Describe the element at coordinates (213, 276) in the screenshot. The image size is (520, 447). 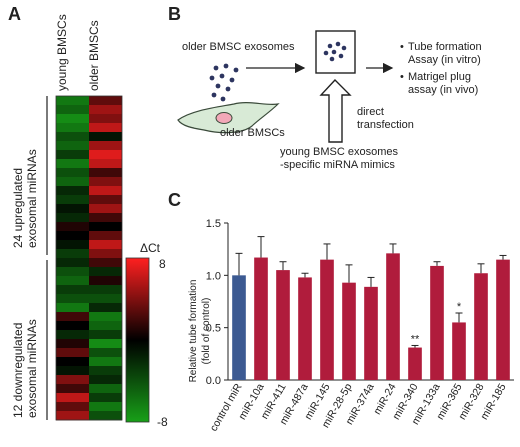
I see `y-tick-label-2: 1.0` at that location.